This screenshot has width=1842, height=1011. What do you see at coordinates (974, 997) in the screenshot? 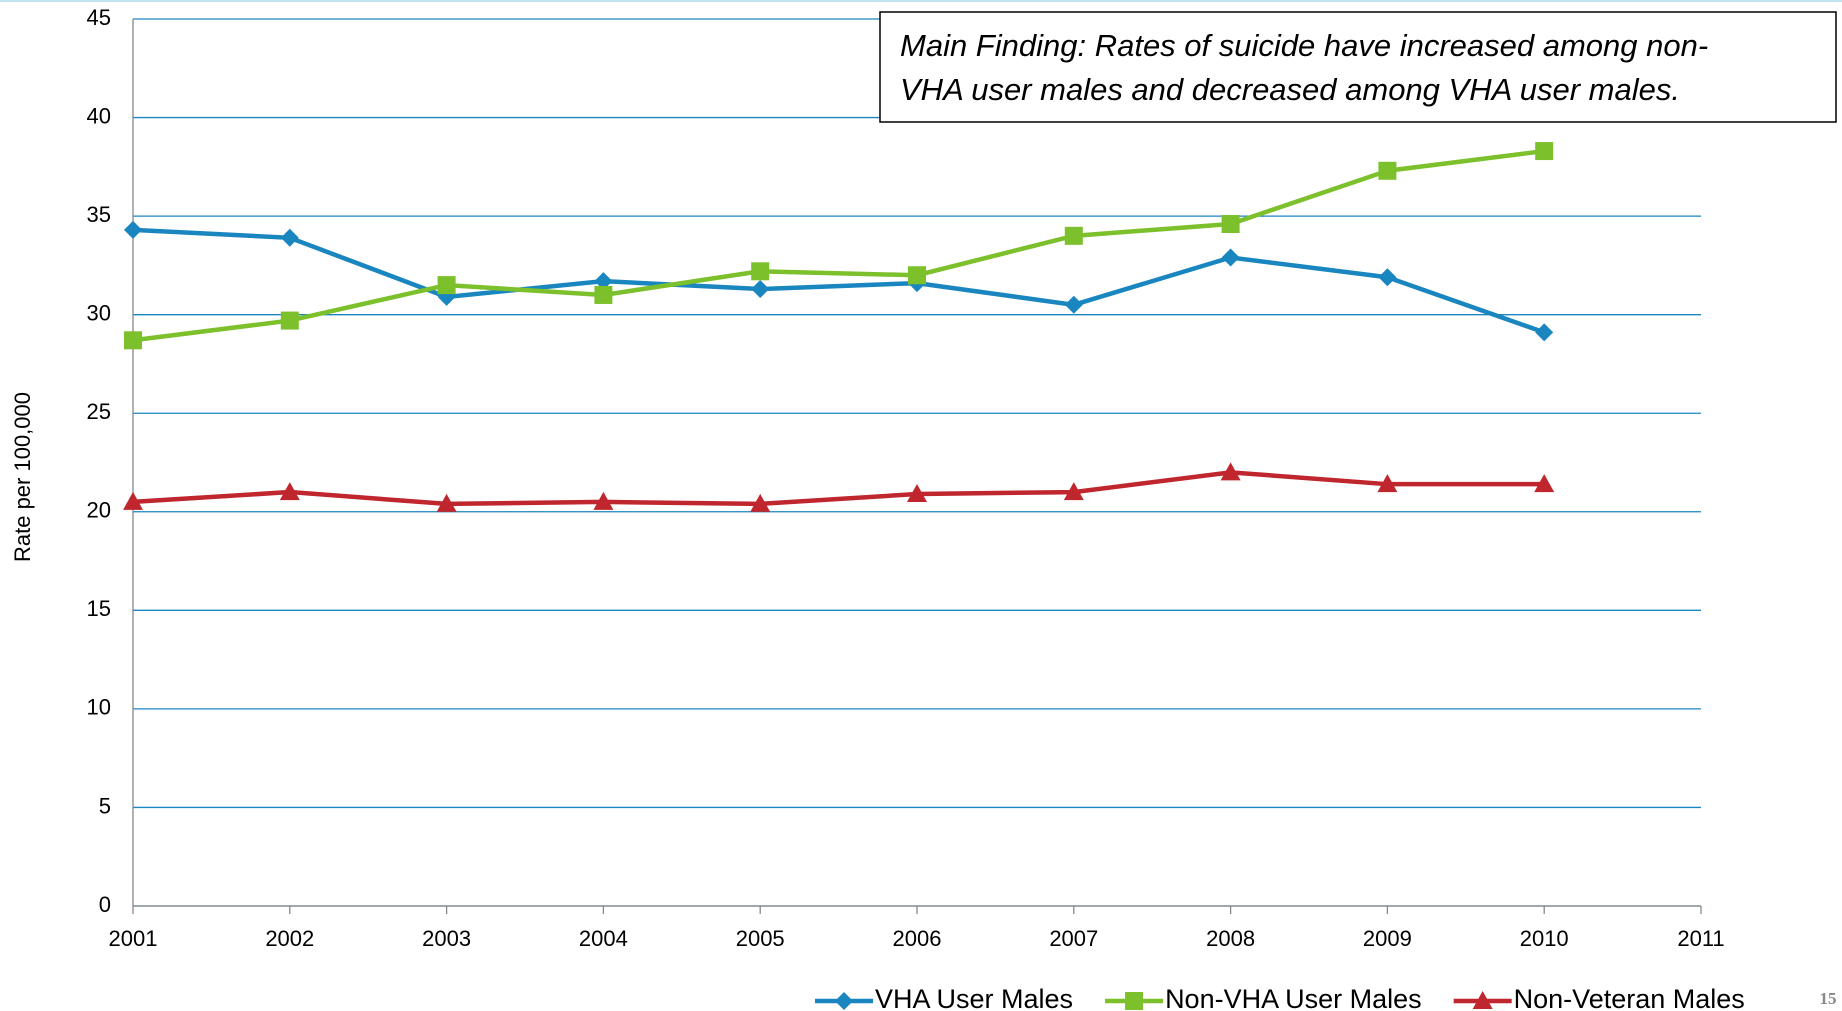
I see `legend-label: VHA User Males` at bounding box center [974, 997].